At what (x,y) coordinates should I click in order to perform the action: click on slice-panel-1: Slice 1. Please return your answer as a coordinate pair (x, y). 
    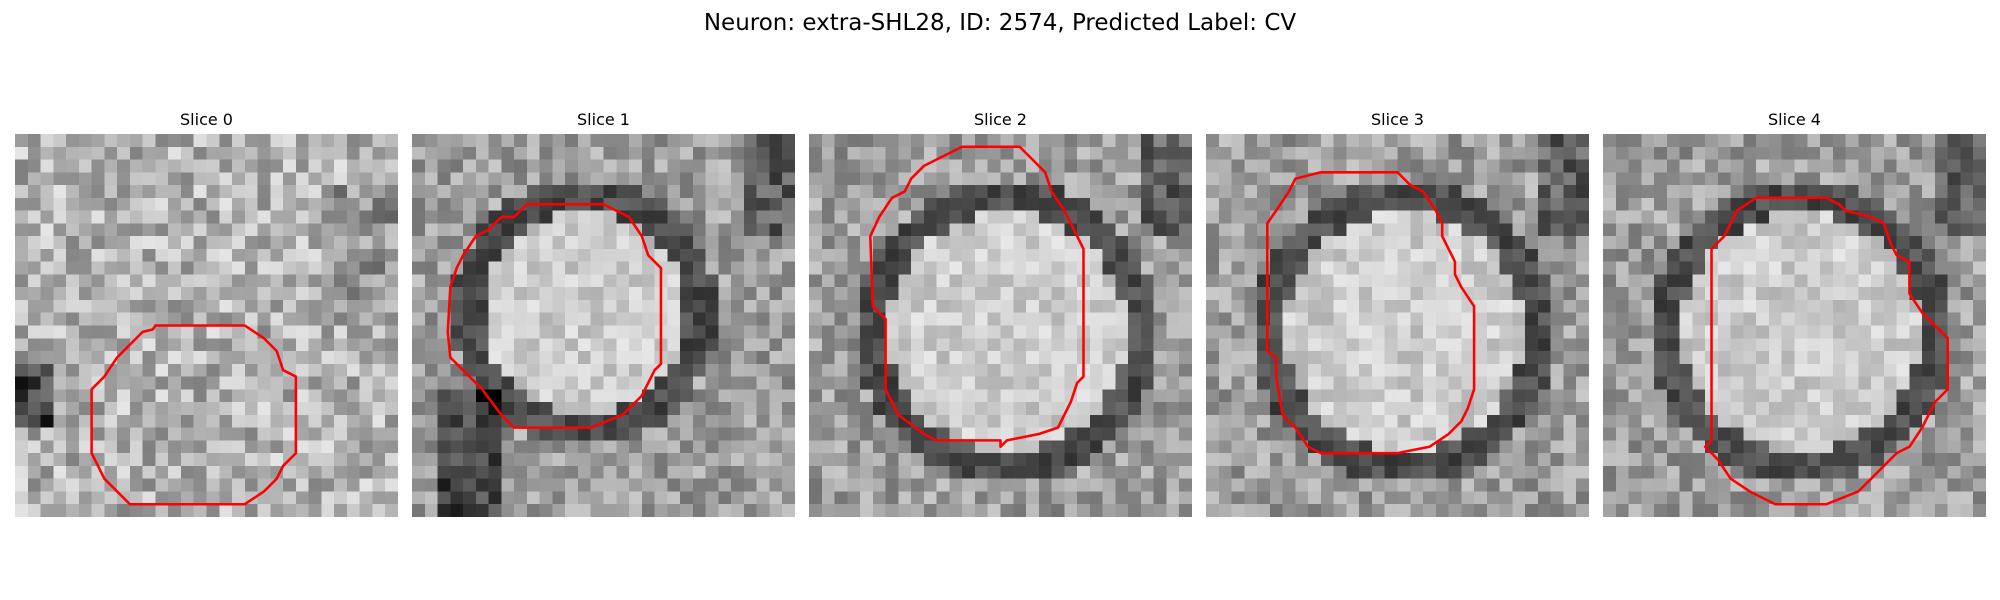
    Looking at the image, I should click on (603, 312).